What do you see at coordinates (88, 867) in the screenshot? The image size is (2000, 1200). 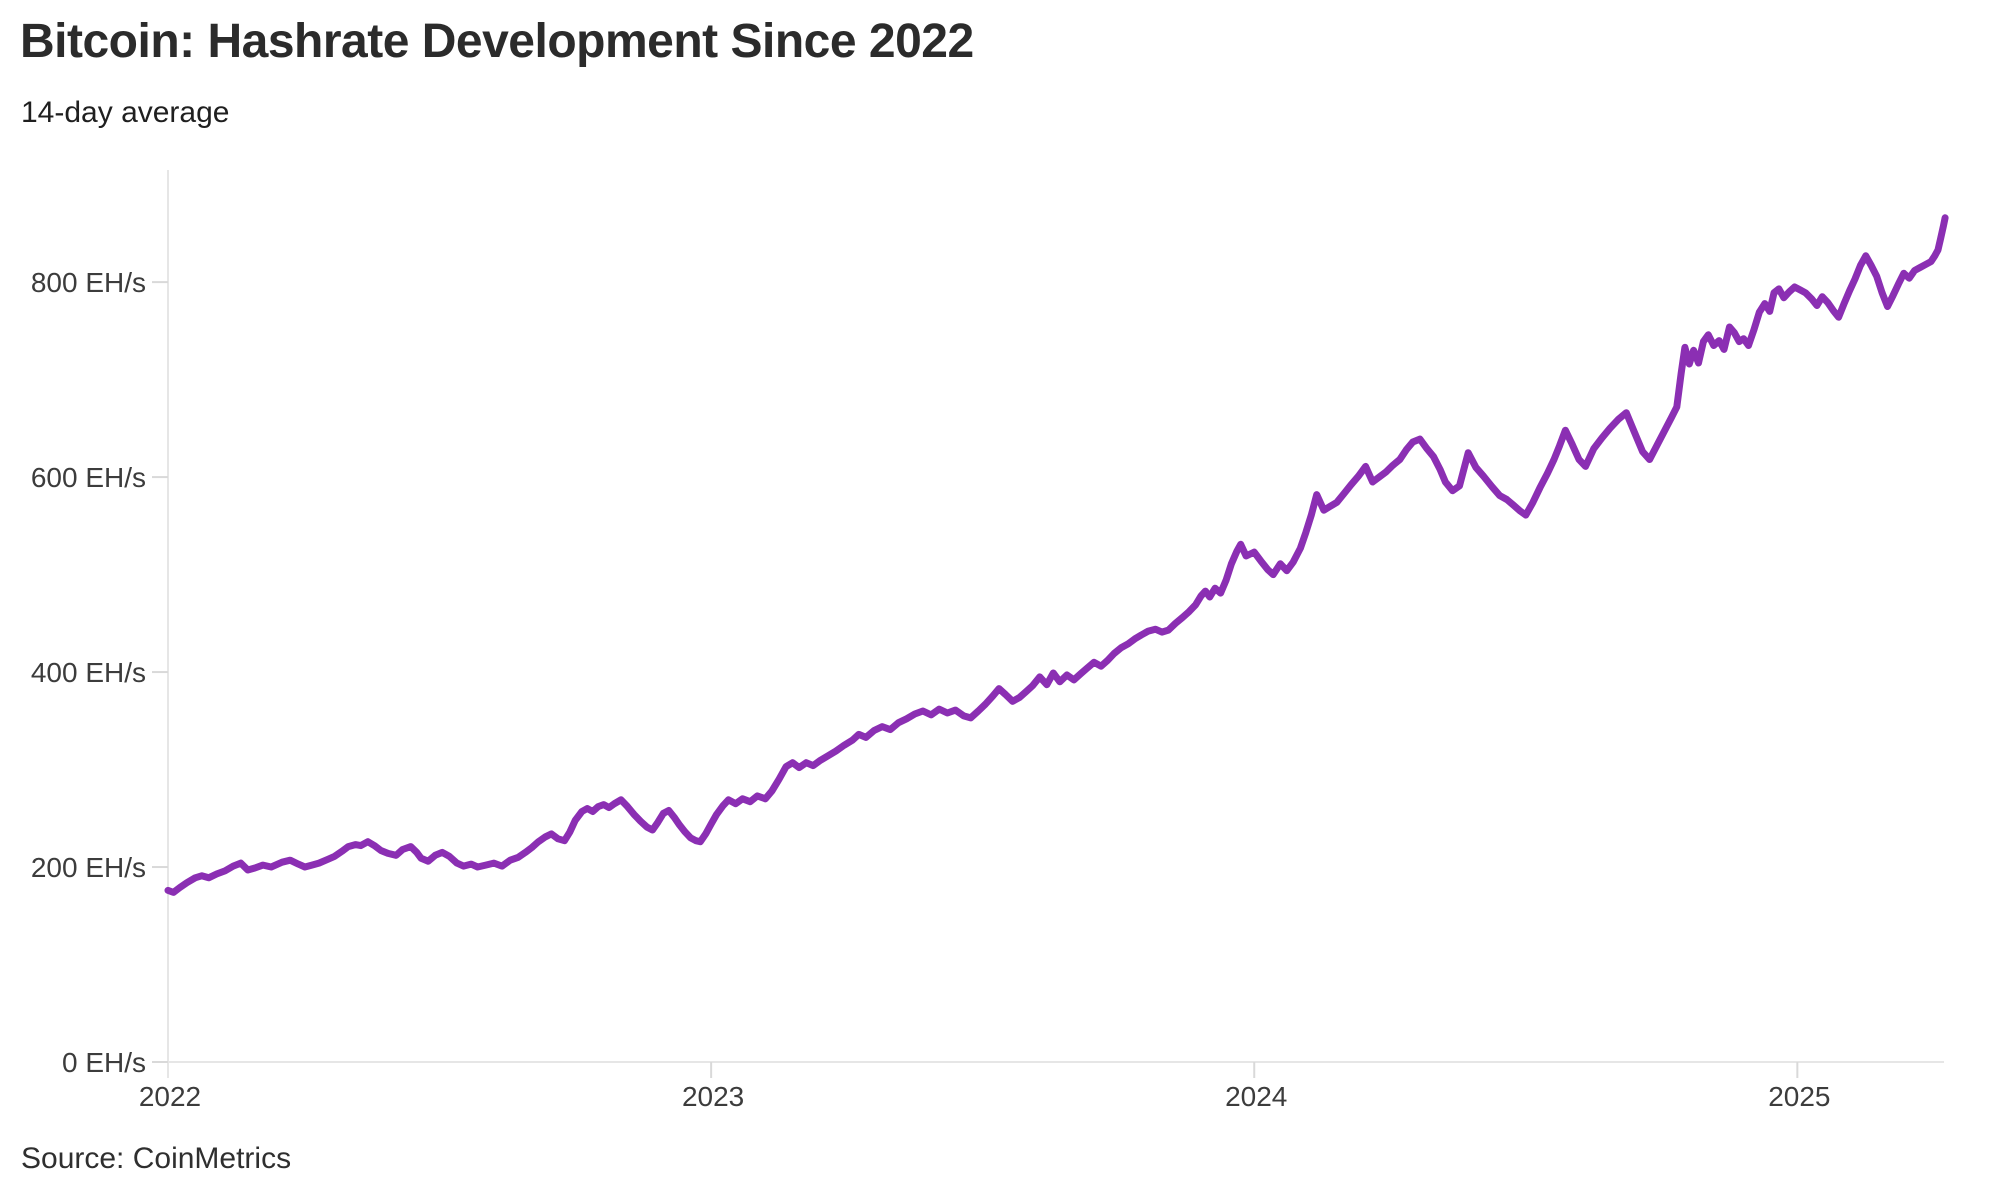 I see `y-tick-label: 200 EH/s` at bounding box center [88, 867].